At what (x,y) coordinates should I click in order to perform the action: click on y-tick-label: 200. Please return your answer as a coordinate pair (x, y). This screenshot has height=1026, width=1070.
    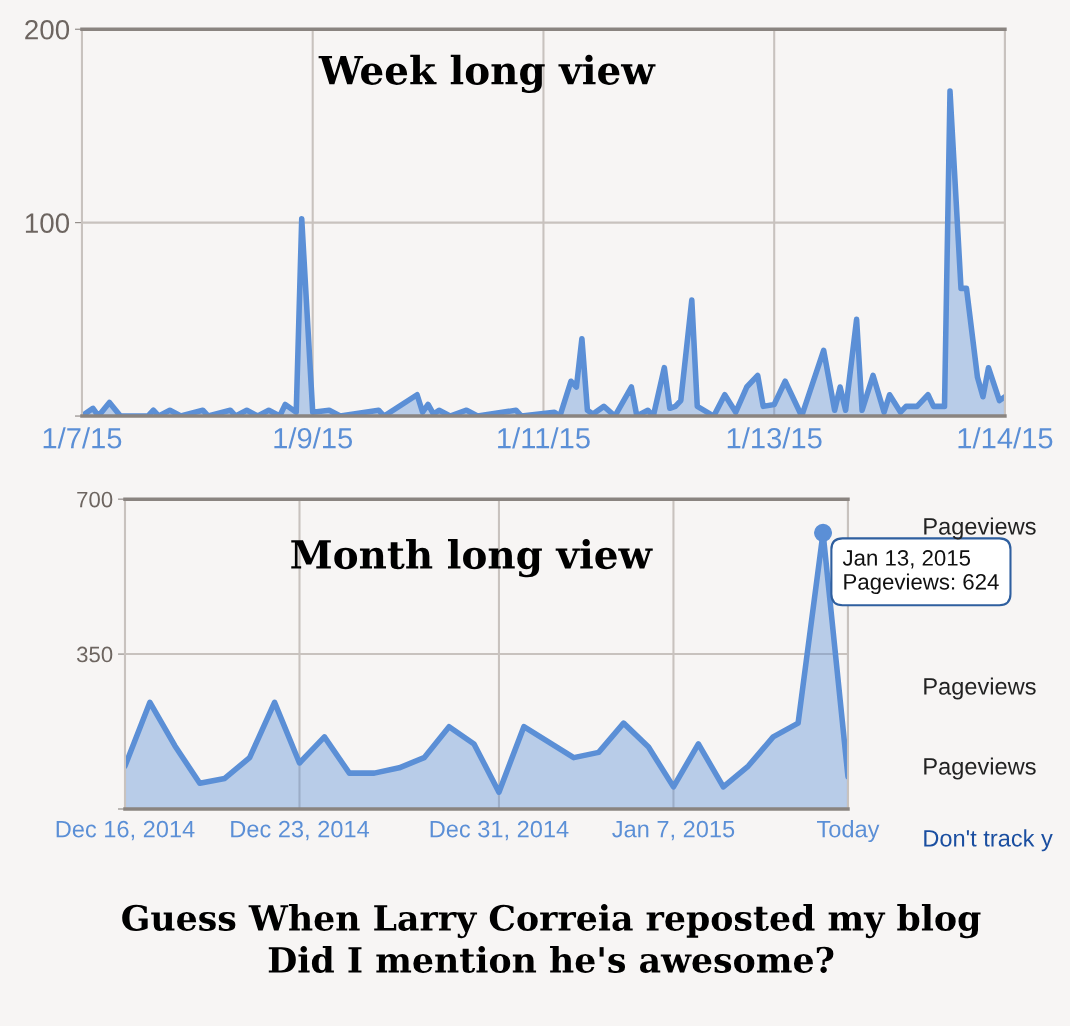
    Looking at the image, I should click on (47, 29).